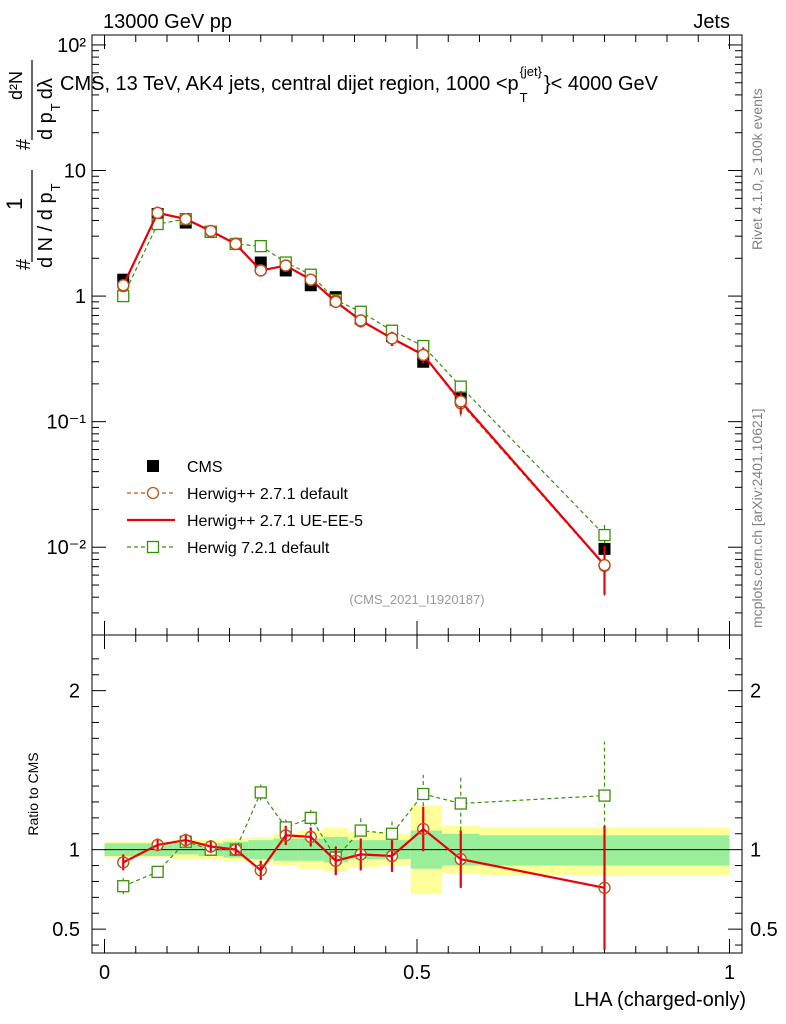 This screenshot has width=786, height=1024. Describe the element at coordinates (153, 493) in the screenshot. I see `legend-h271-marker` at that location.